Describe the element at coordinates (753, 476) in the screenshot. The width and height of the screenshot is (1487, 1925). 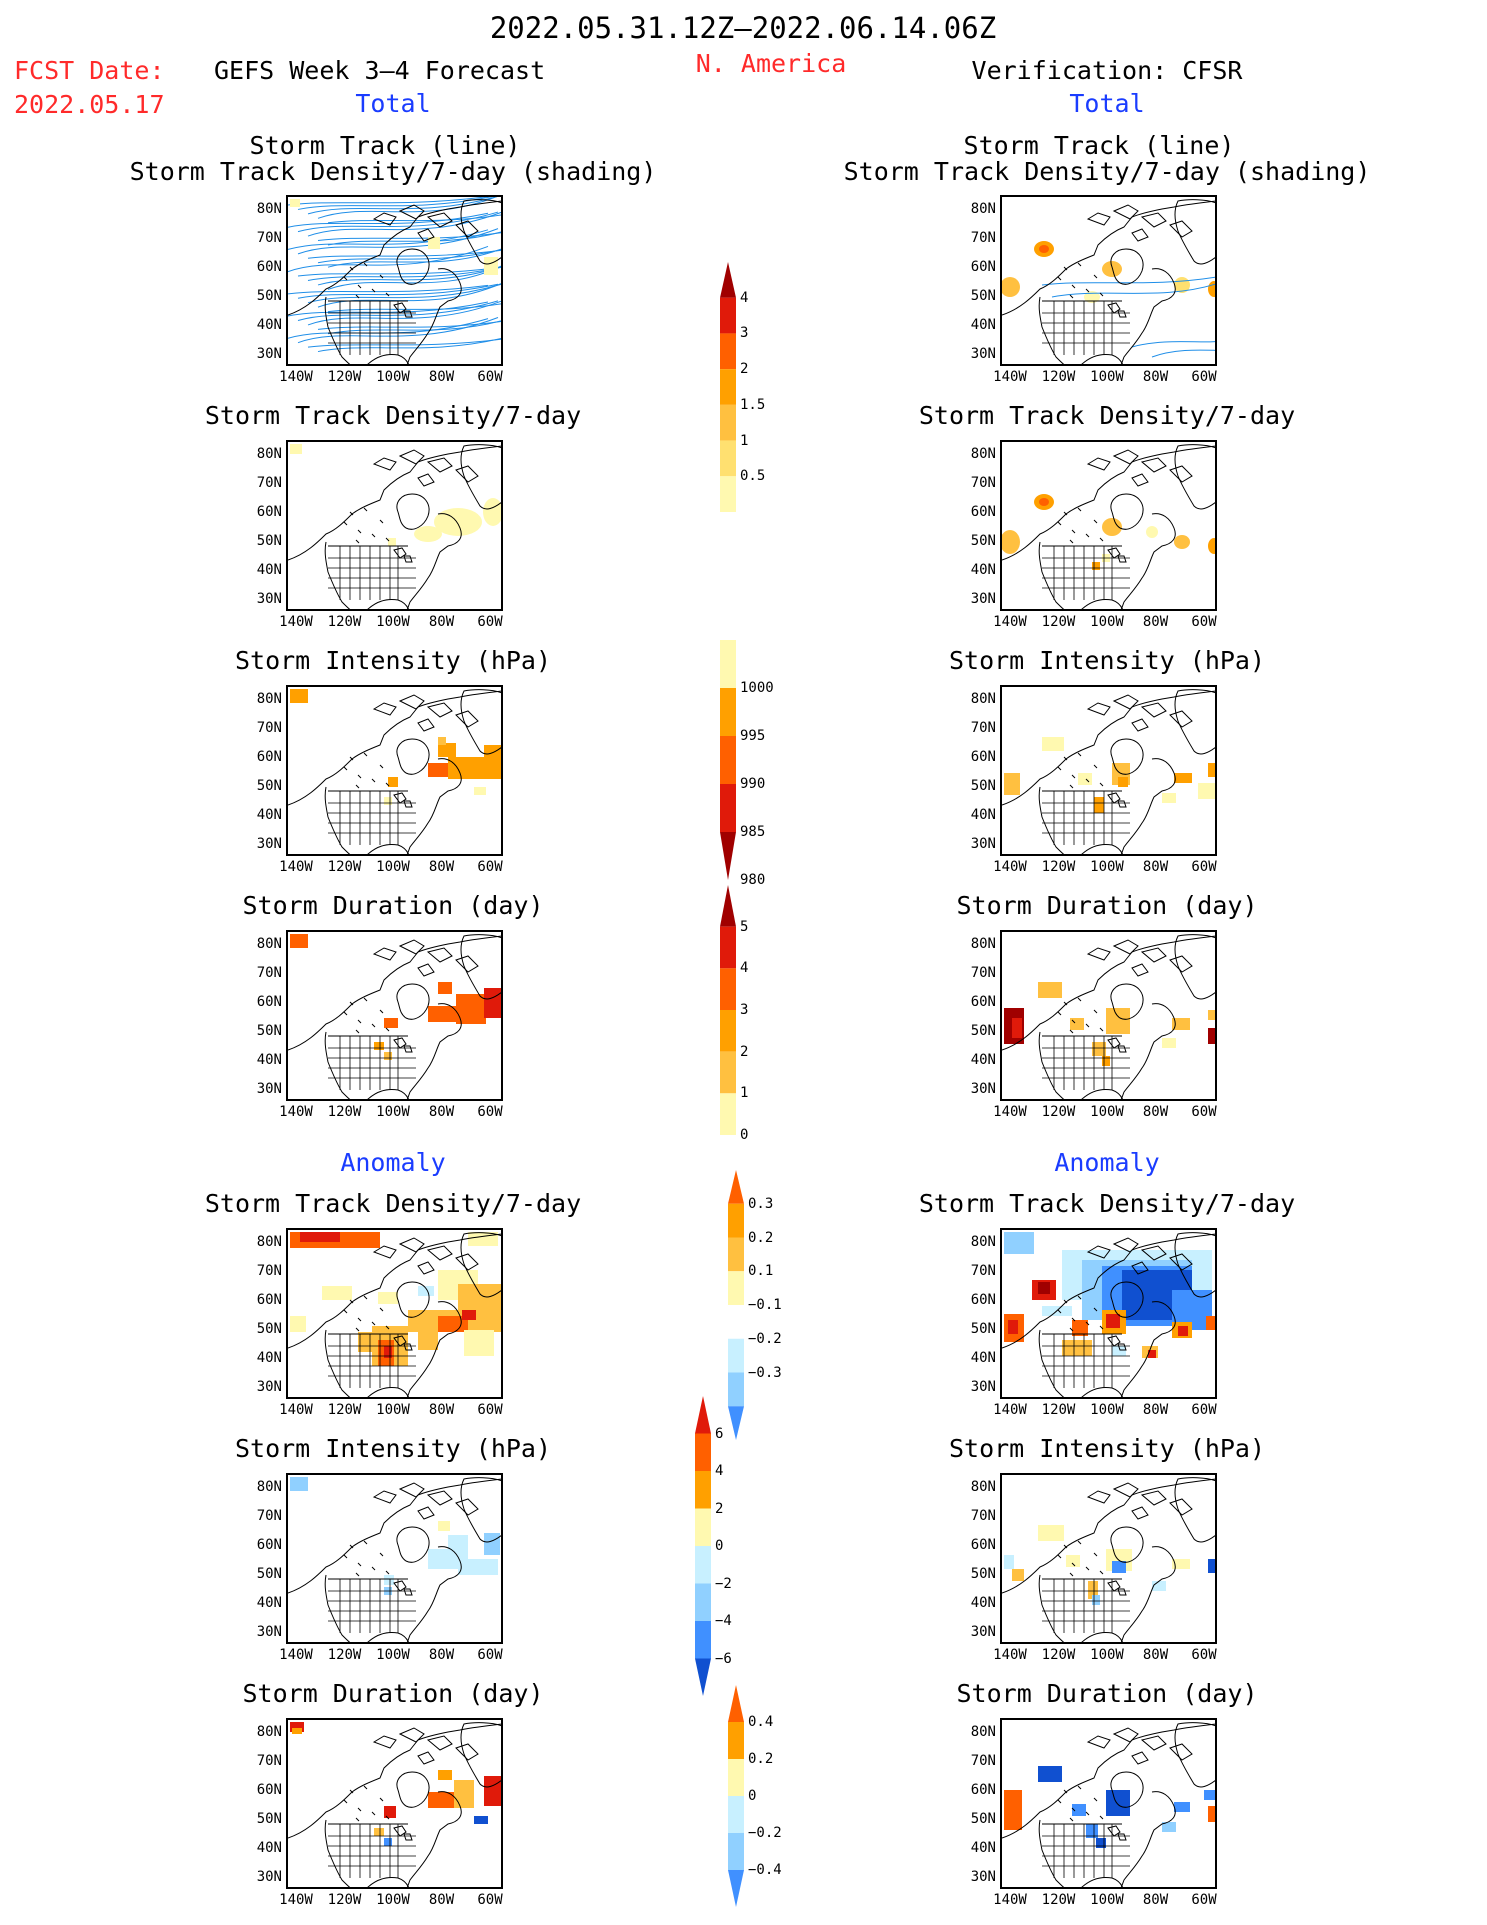
I see `colorbar-label: 0.5` at that location.